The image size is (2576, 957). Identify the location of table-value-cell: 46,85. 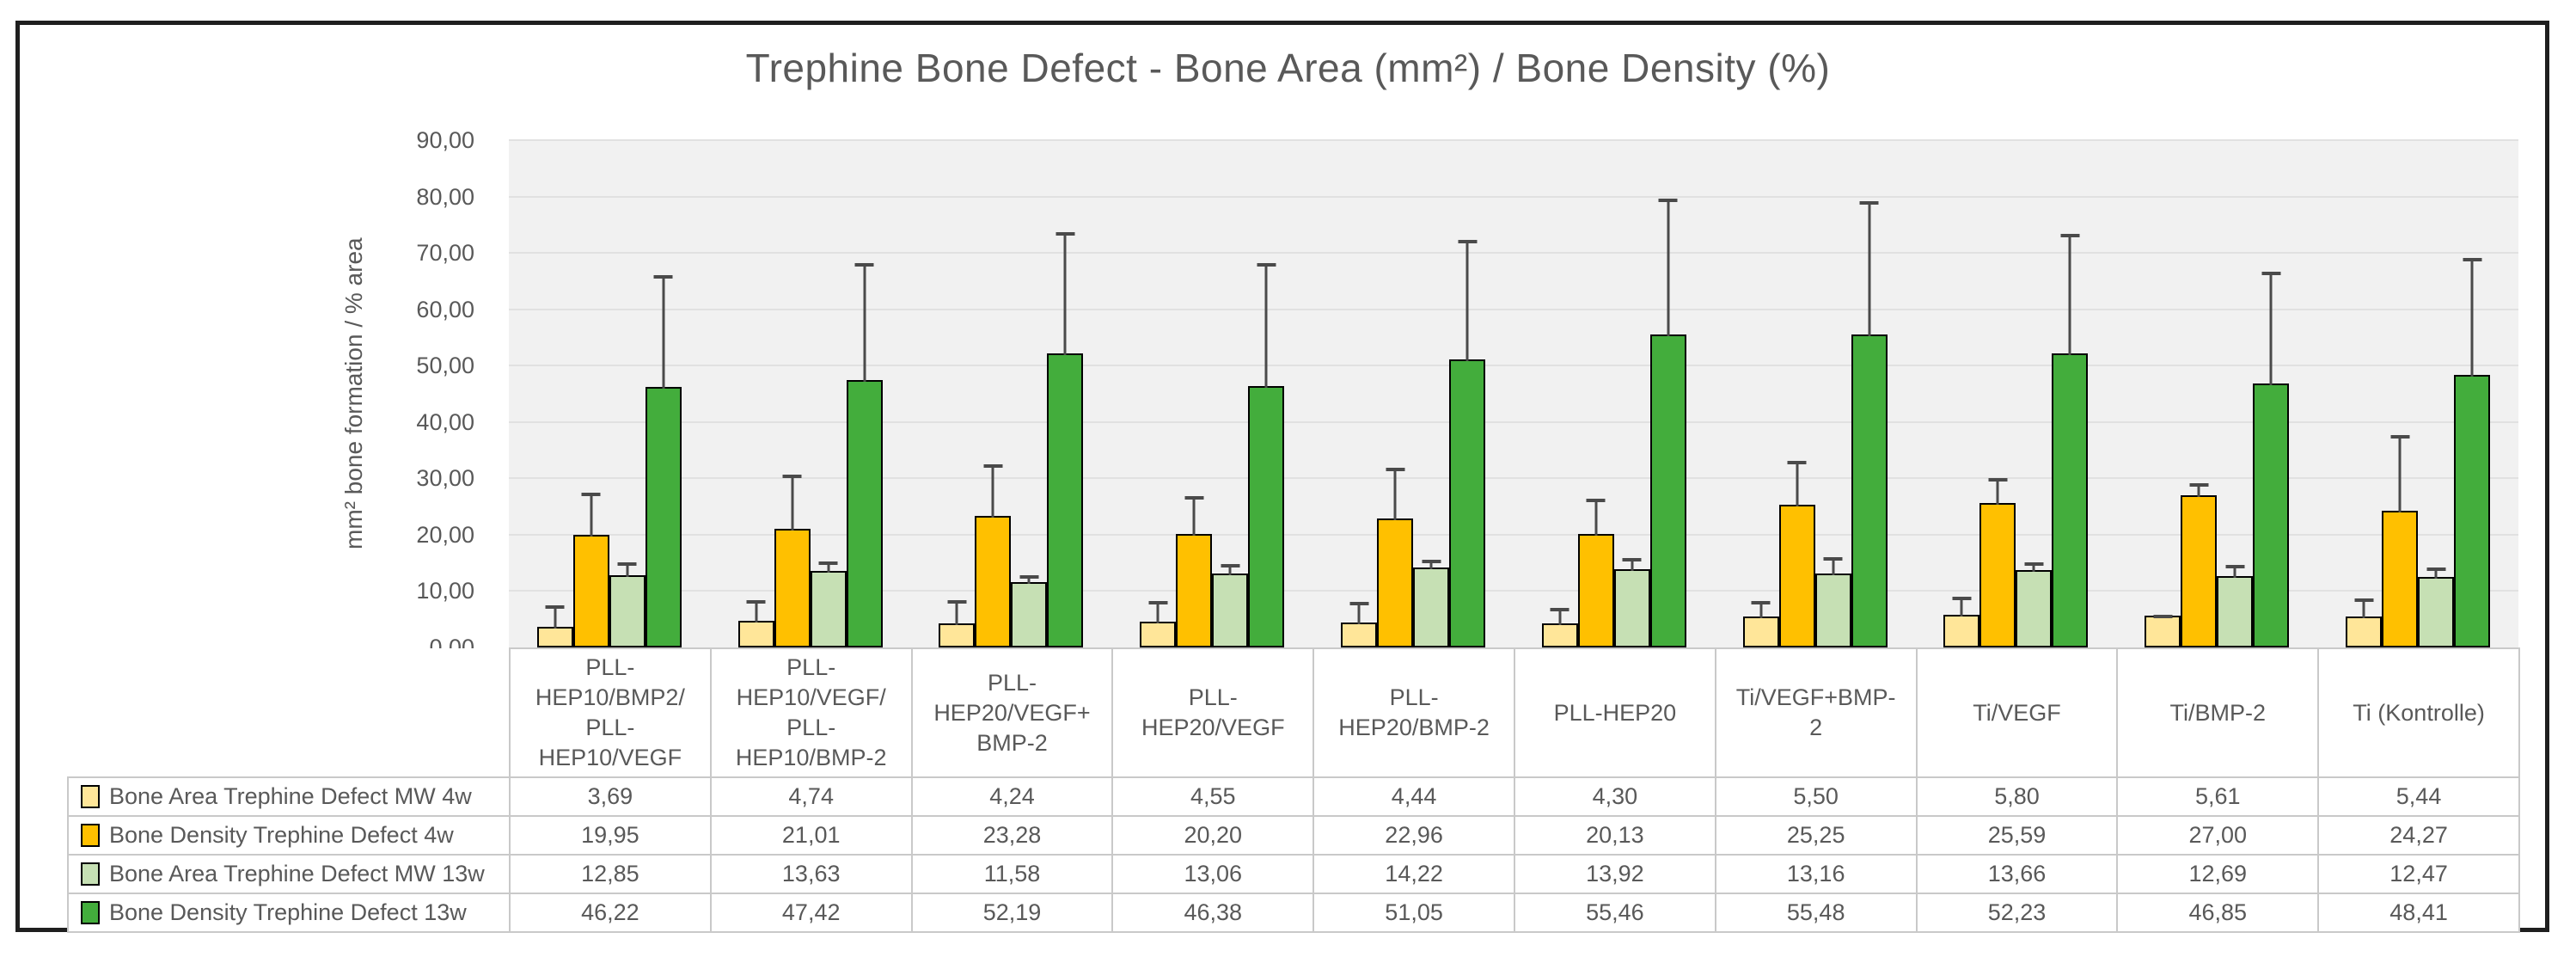
(2218, 913).